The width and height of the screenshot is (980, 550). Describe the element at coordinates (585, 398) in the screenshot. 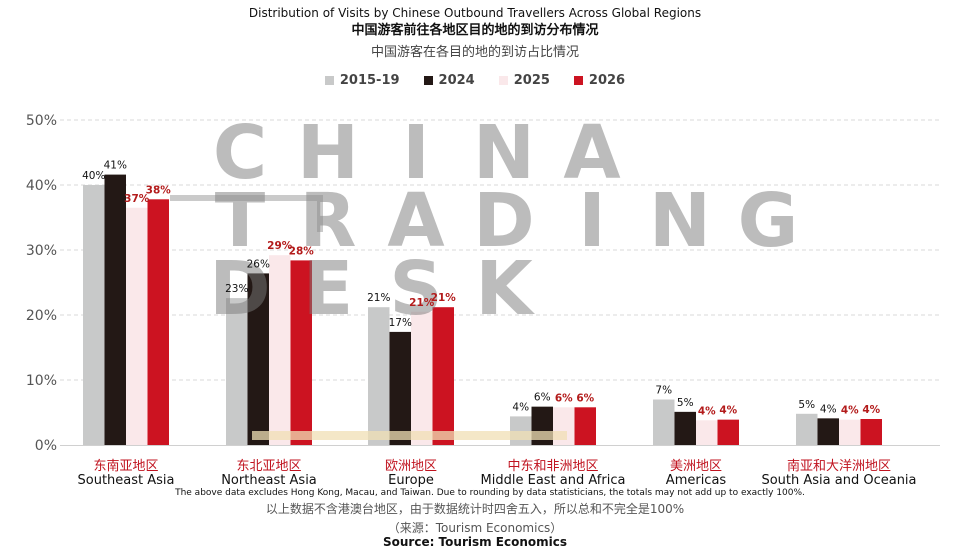

I see `value-label-2026-3: 6%` at that location.